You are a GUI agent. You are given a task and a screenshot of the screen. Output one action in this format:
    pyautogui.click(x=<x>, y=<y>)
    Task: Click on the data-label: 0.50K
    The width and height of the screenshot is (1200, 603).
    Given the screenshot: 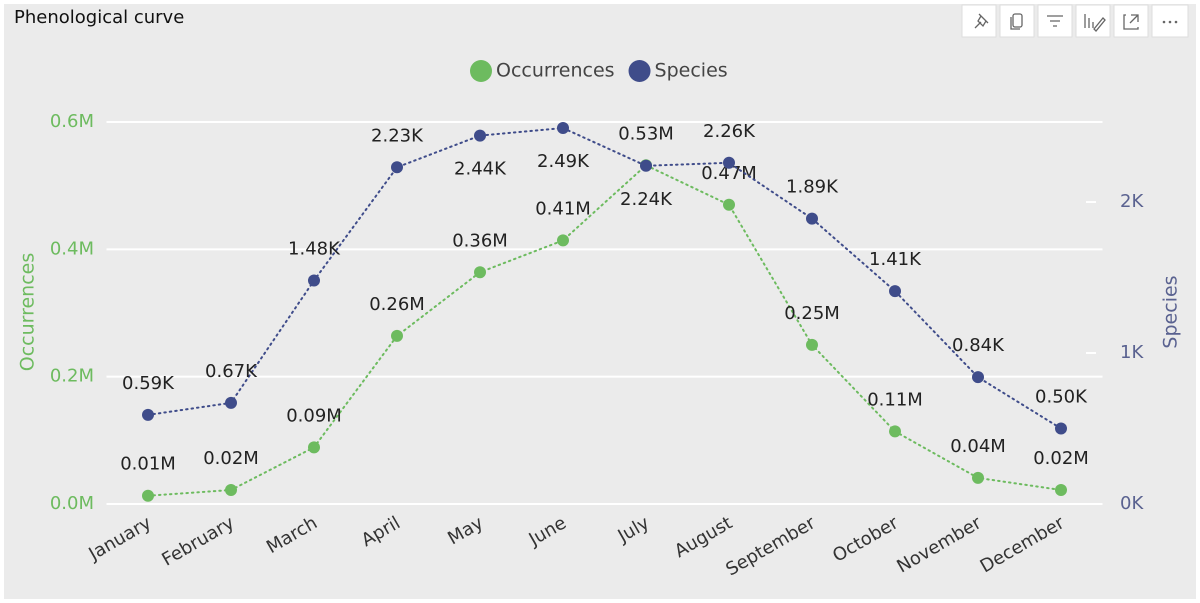 What is the action you would take?
    pyautogui.click(x=1061, y=397)
    